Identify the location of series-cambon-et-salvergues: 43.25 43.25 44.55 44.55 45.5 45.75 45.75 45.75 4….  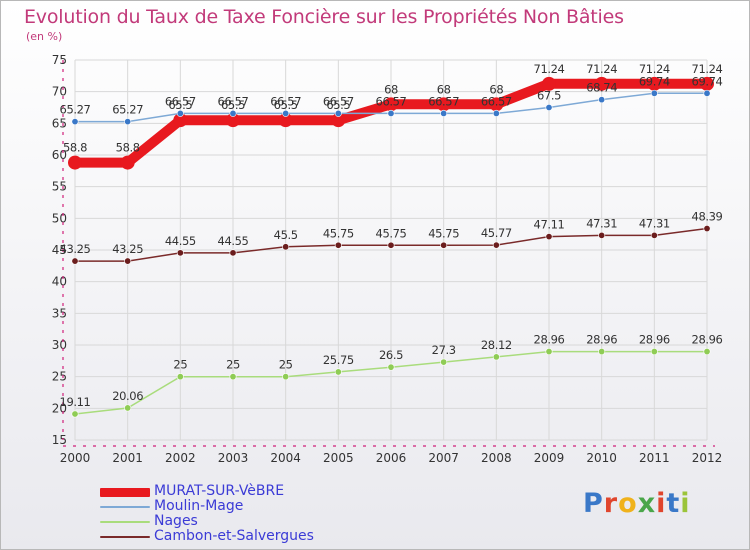
(391, 237).